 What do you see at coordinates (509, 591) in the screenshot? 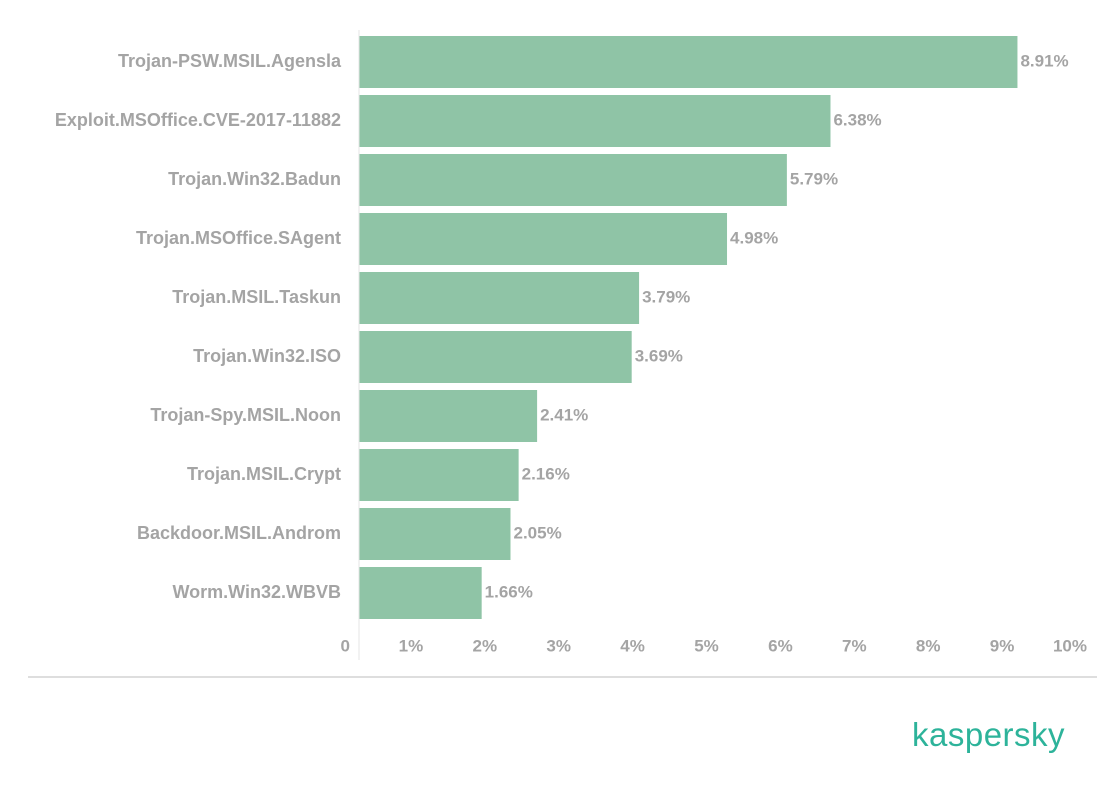
I see `value-label: 1.66%` at bounding box center [509, 591].